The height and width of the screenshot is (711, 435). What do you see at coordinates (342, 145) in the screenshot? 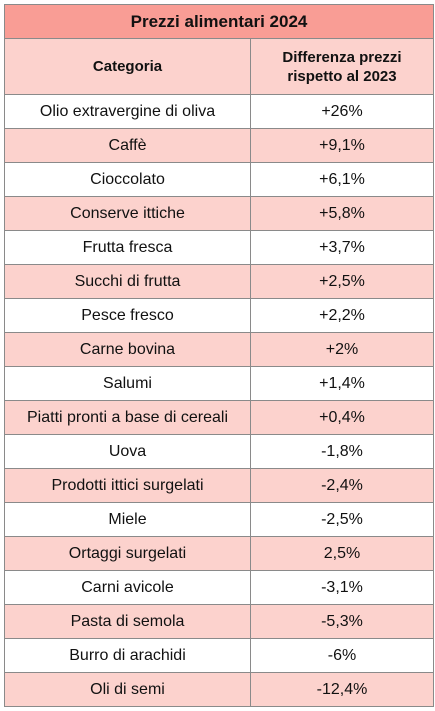
I see `difference-cell: +9,1%` at bounding box center [342, 145].